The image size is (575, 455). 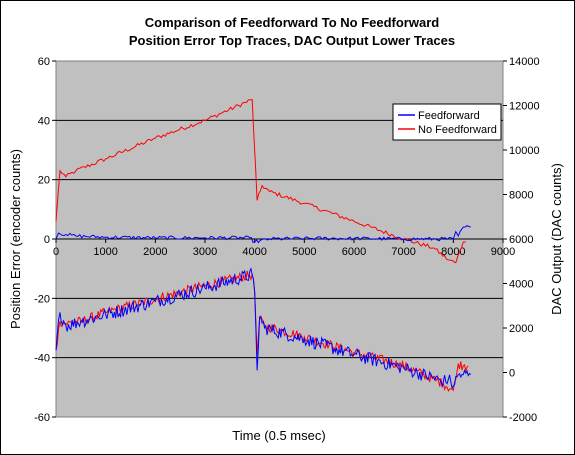 What do you see at coordinates (105, 252) in the screenshot?
I see `x-tick-label: 1000` at bounding box center [105, 252].